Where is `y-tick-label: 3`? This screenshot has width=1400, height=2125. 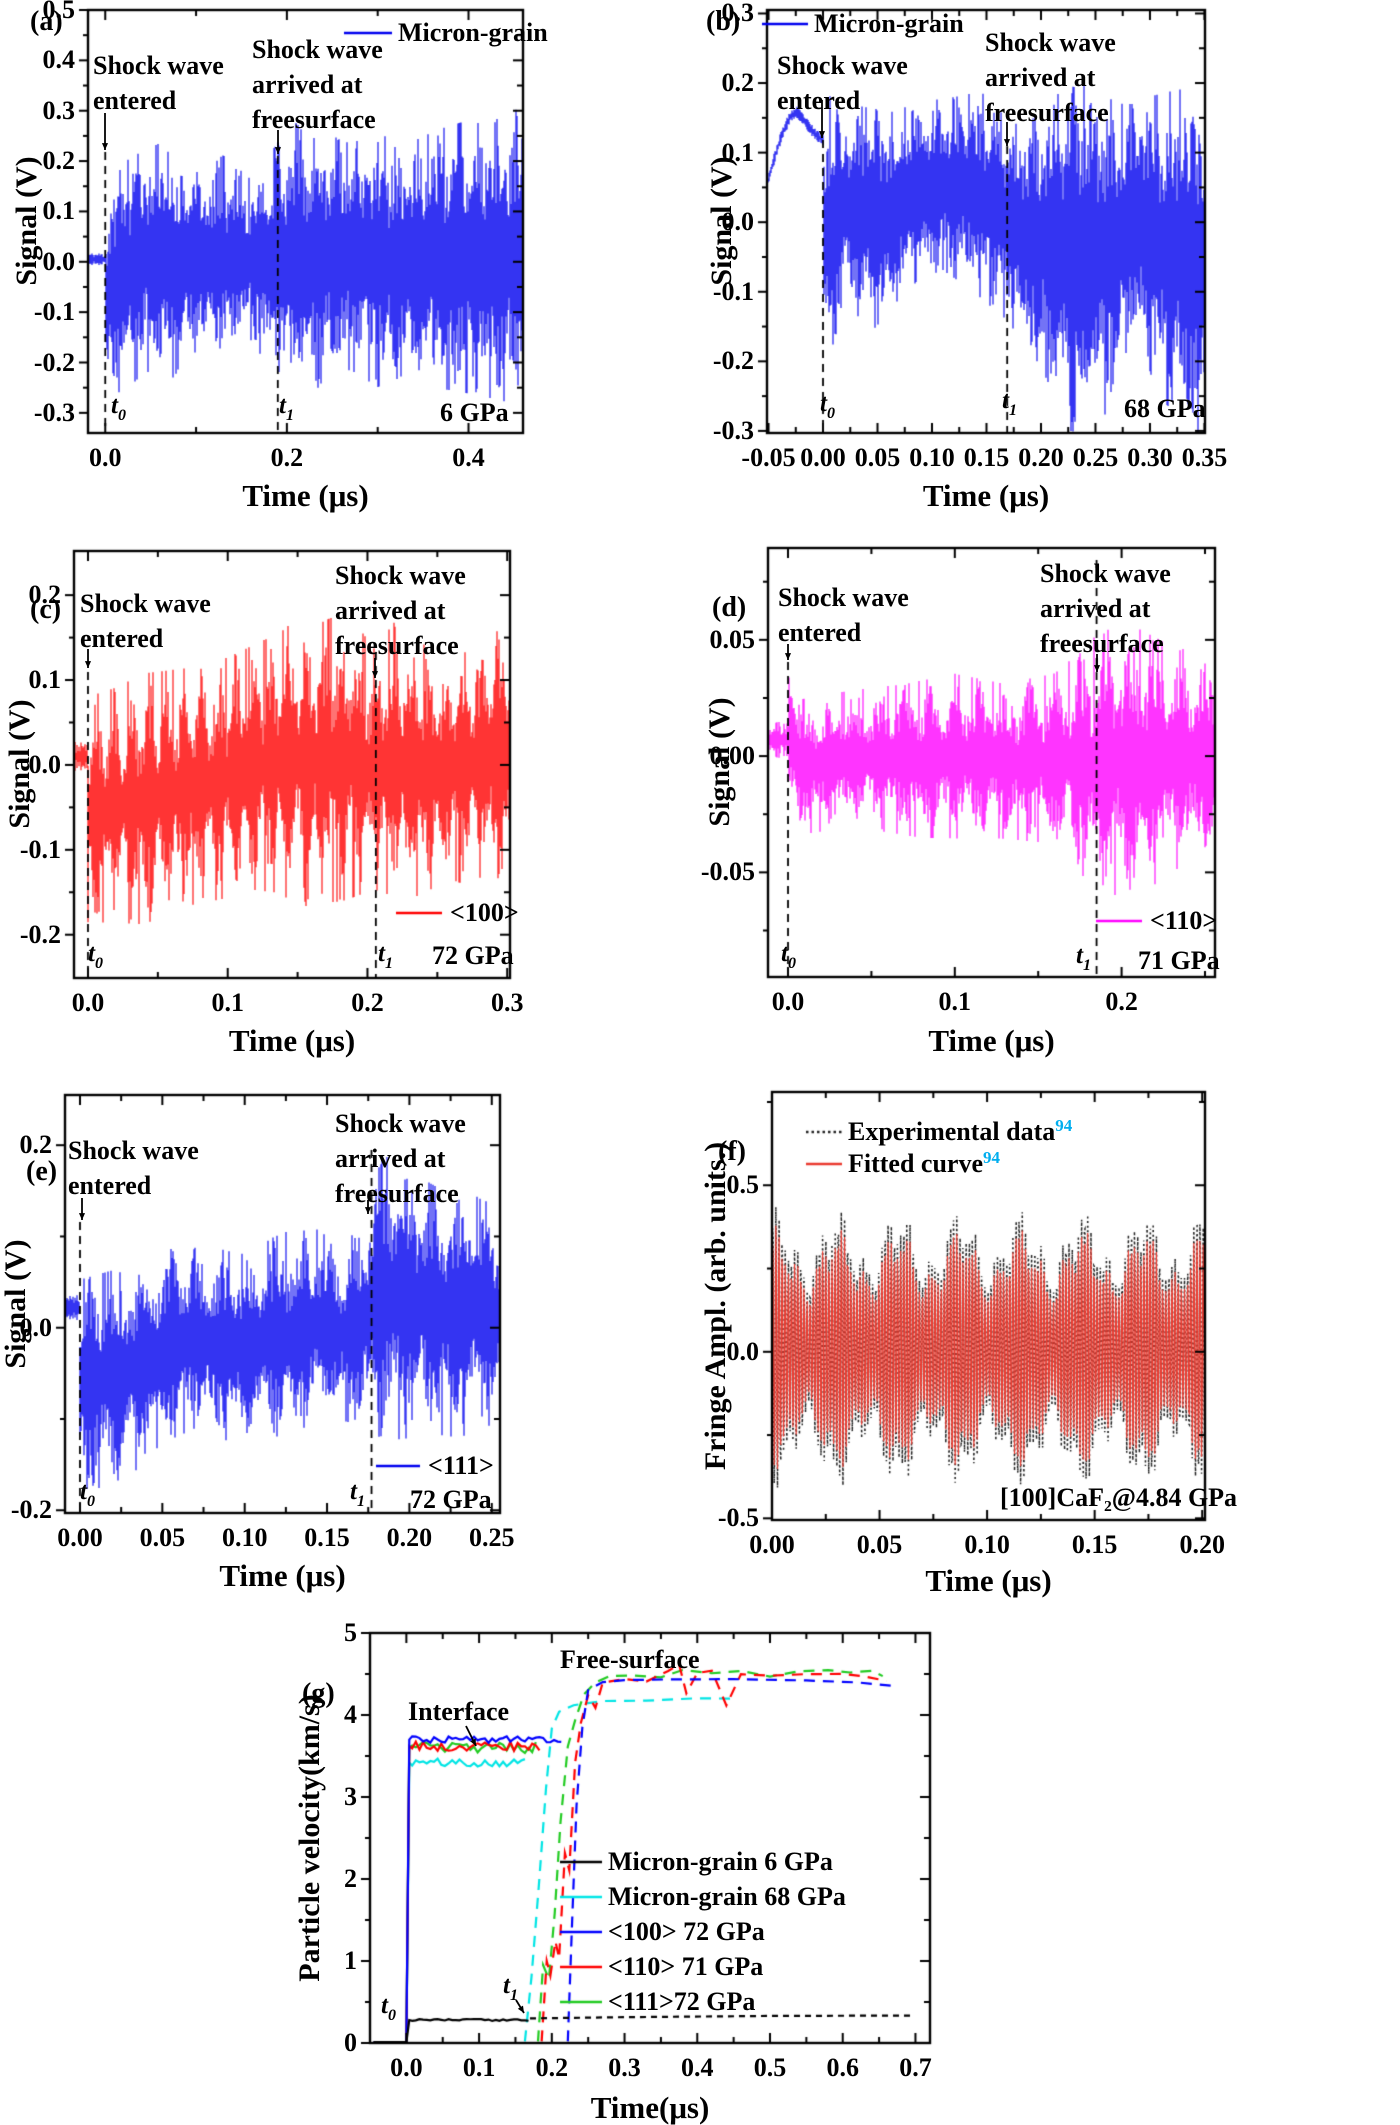 y-tick-label: 3 is located at coordinates (350, 1796).